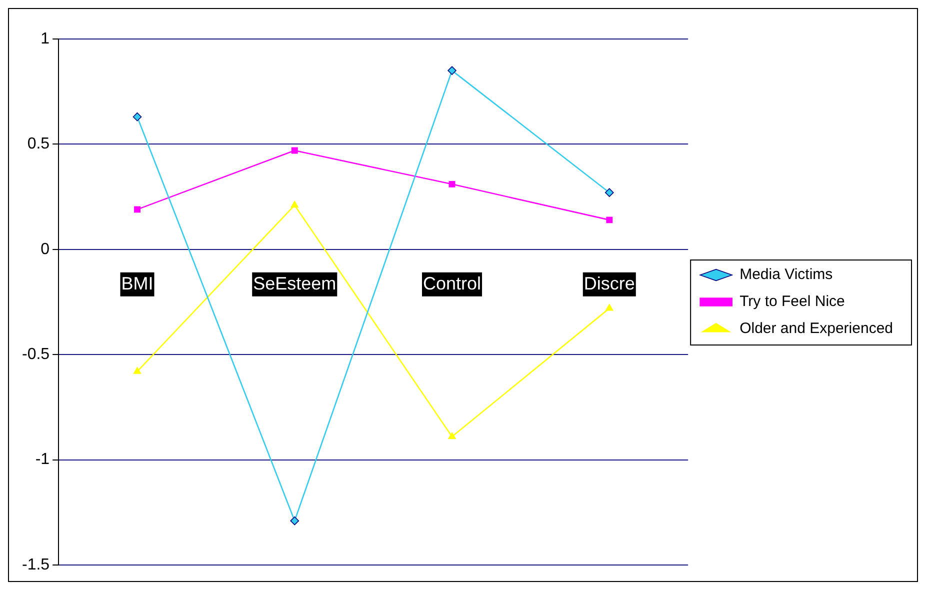  Describe the element at coordinates (817, 329) in the screenshot. I see `legend-label: Older and Experienced` at that location.